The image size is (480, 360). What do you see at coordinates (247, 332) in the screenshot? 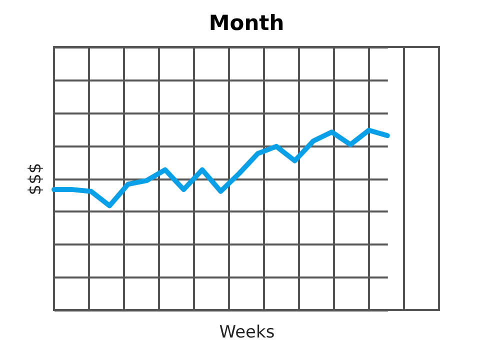
I see `x-axis-title: Weeks` at bounding box center [247, 332].